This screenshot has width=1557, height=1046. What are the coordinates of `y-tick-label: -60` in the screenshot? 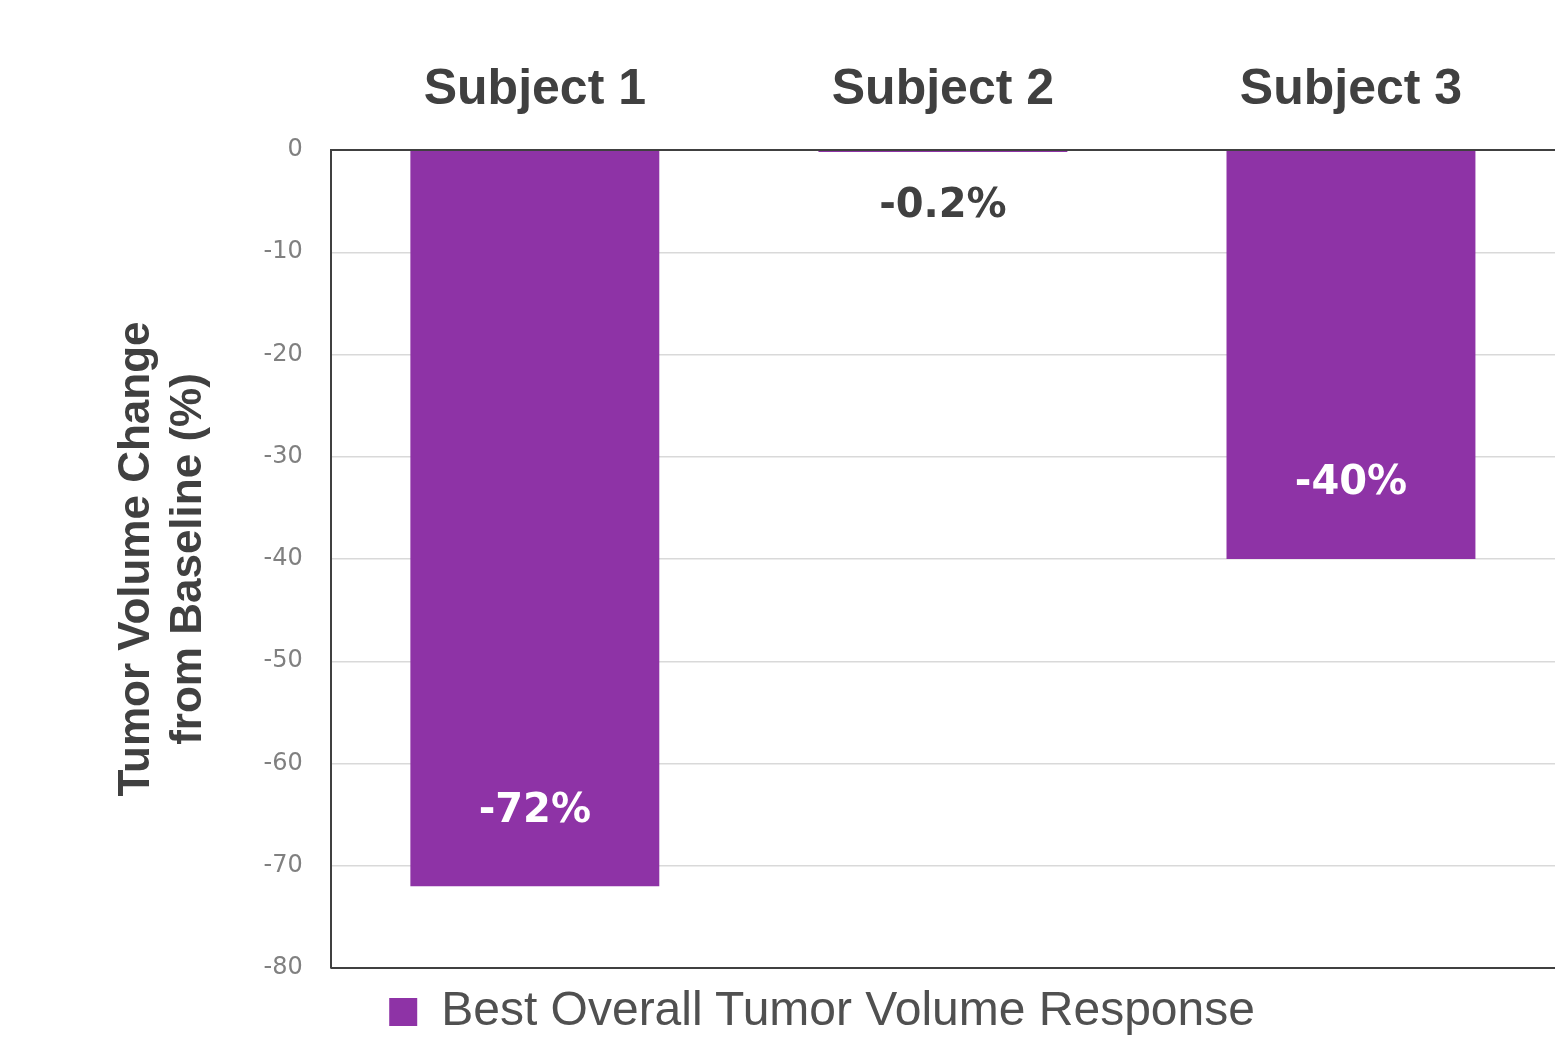 It's located at (283, 761).